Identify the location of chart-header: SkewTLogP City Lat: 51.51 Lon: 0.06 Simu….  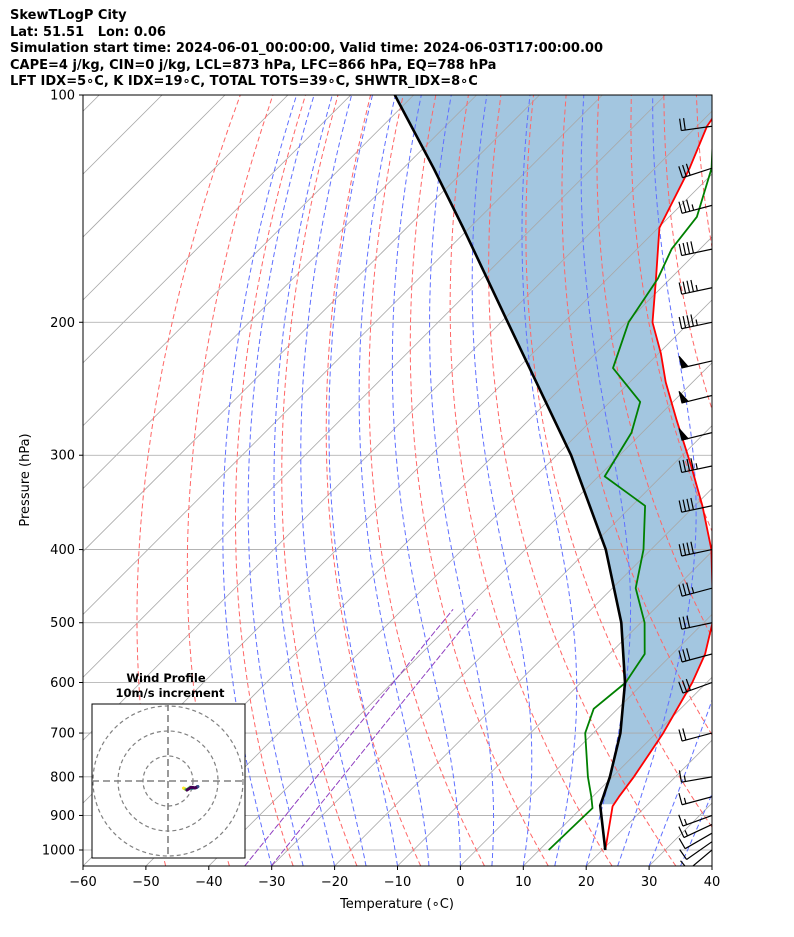
(306, 49).